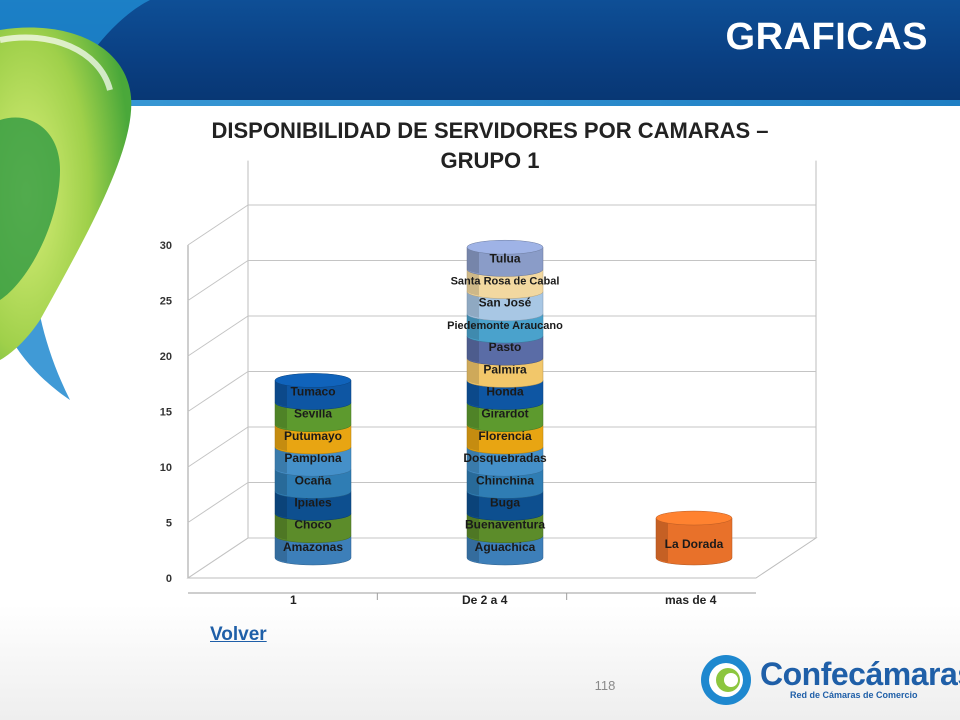 This screenshot has height=720, width=960. I want to click on bar-stack: La Dorada, so click(694, 538).